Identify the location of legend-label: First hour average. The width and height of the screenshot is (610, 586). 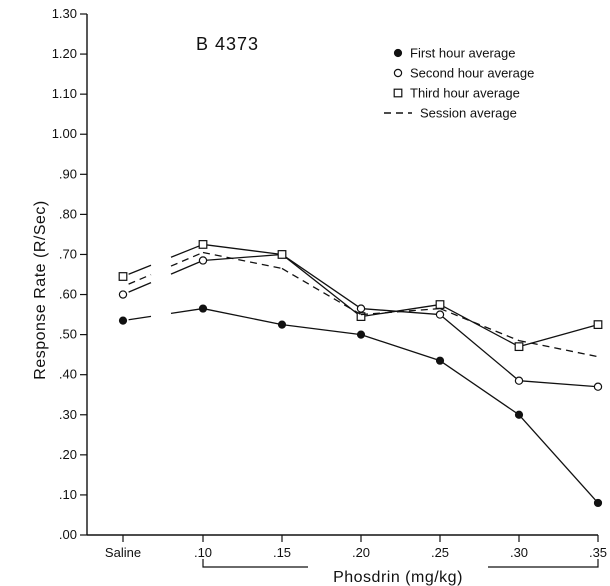
(463, 53).